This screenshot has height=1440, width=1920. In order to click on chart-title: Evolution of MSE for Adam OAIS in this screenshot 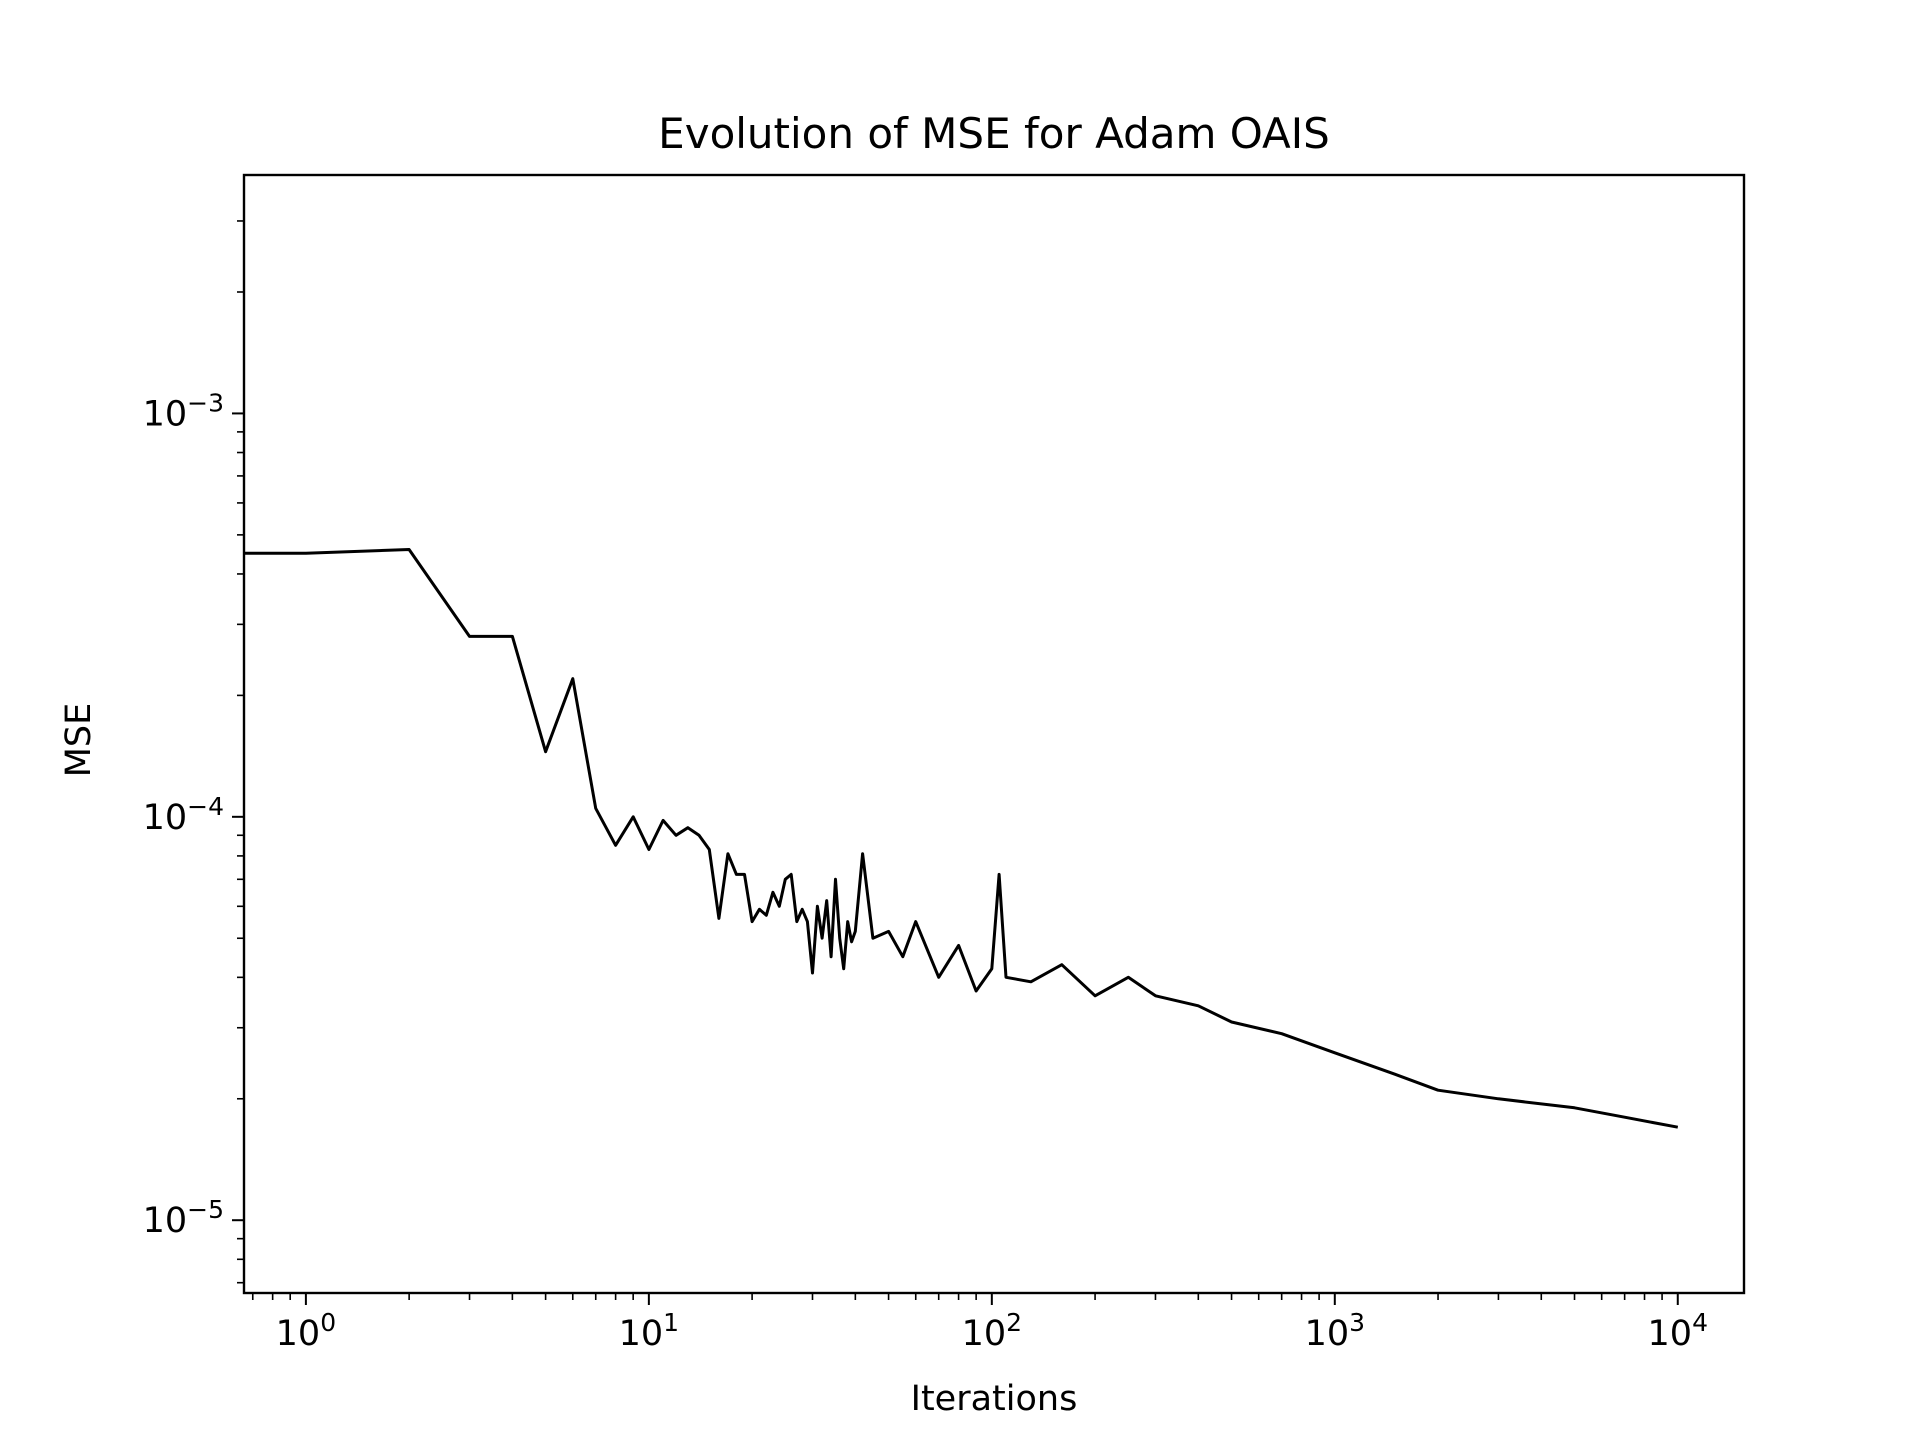, I will do `click(994, 133)`.